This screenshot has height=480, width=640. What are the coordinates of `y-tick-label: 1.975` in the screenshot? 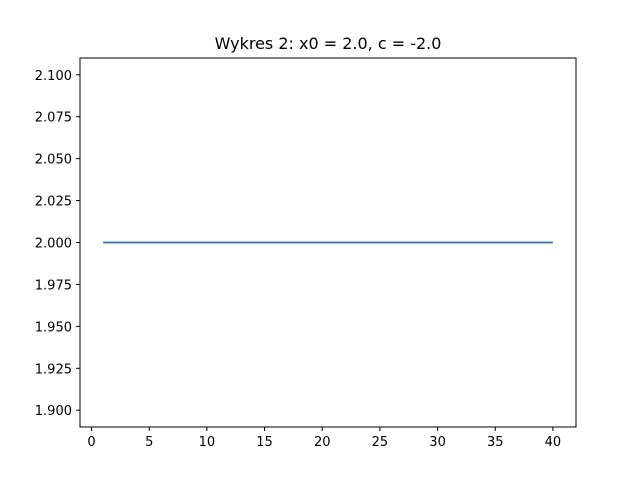 It's located at (53, 285).